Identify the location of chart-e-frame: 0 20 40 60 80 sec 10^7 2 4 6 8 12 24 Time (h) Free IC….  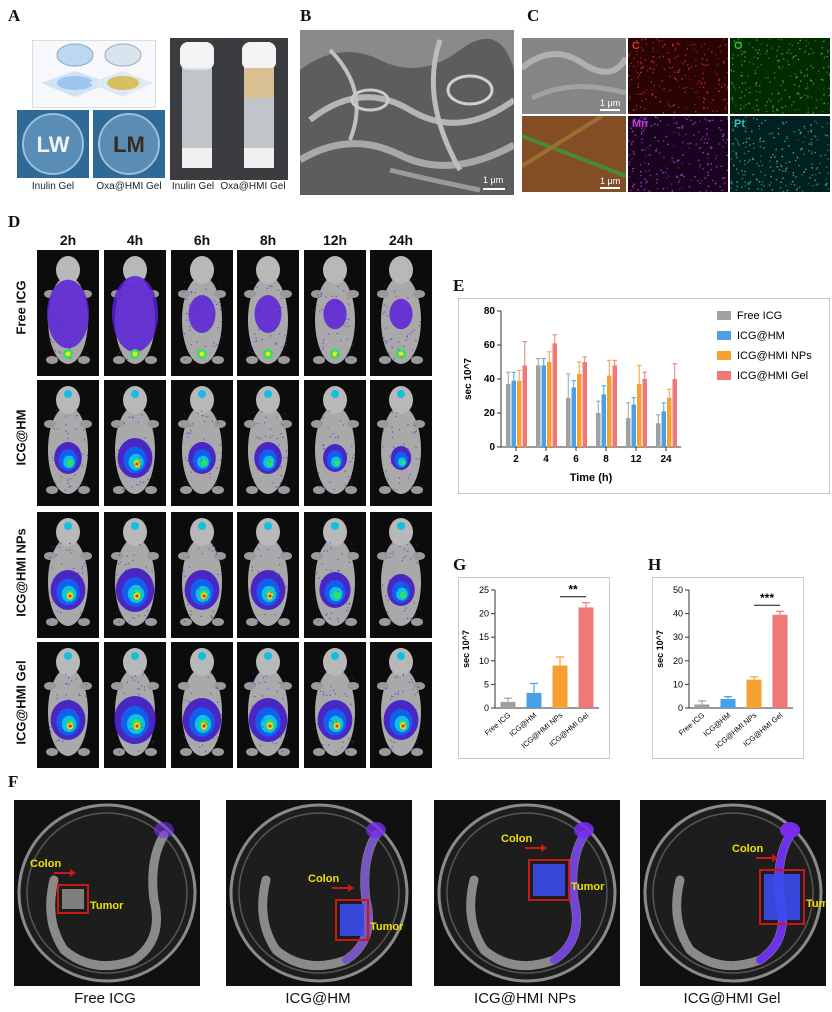
(644, 396).